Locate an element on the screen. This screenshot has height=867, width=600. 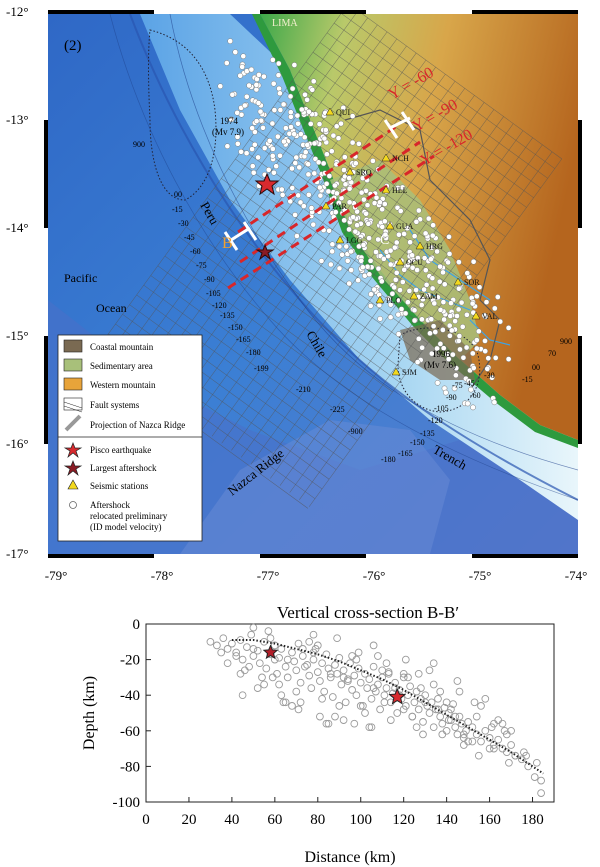
x-tick-label: 160 is located at coordinates (489, 820).